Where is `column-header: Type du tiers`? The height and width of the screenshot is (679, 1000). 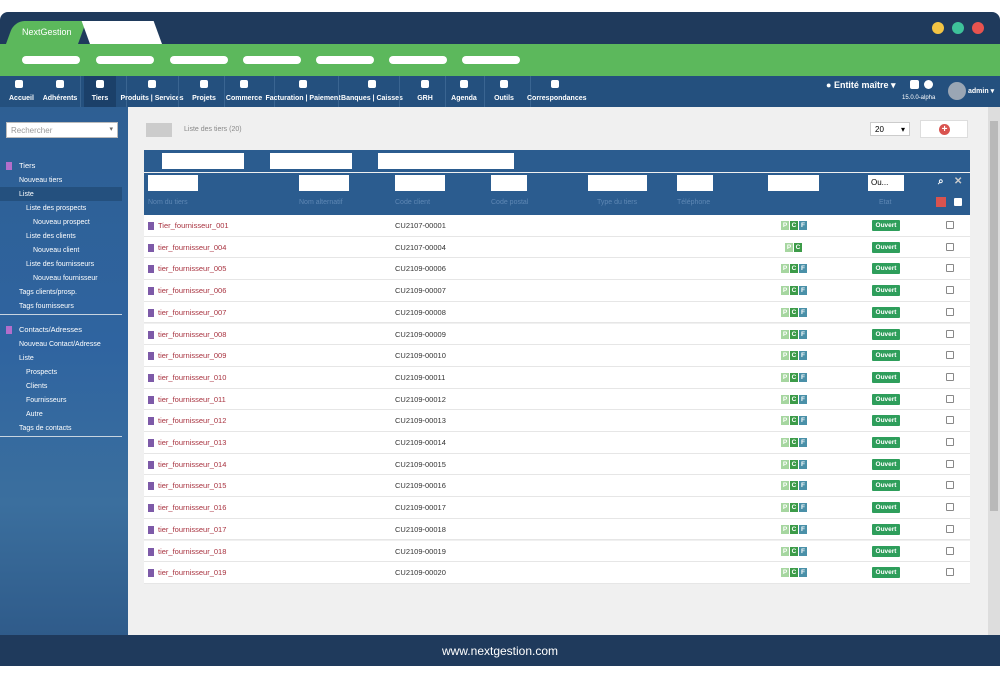
column-header: Type du tiers is located at coordinates (617, 202).